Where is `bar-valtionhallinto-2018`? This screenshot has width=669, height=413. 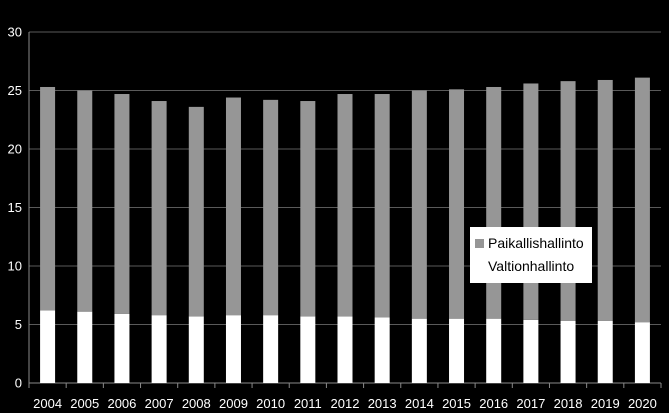
bar-valtionhallinto-2018 is located at coordinates (568, 351).